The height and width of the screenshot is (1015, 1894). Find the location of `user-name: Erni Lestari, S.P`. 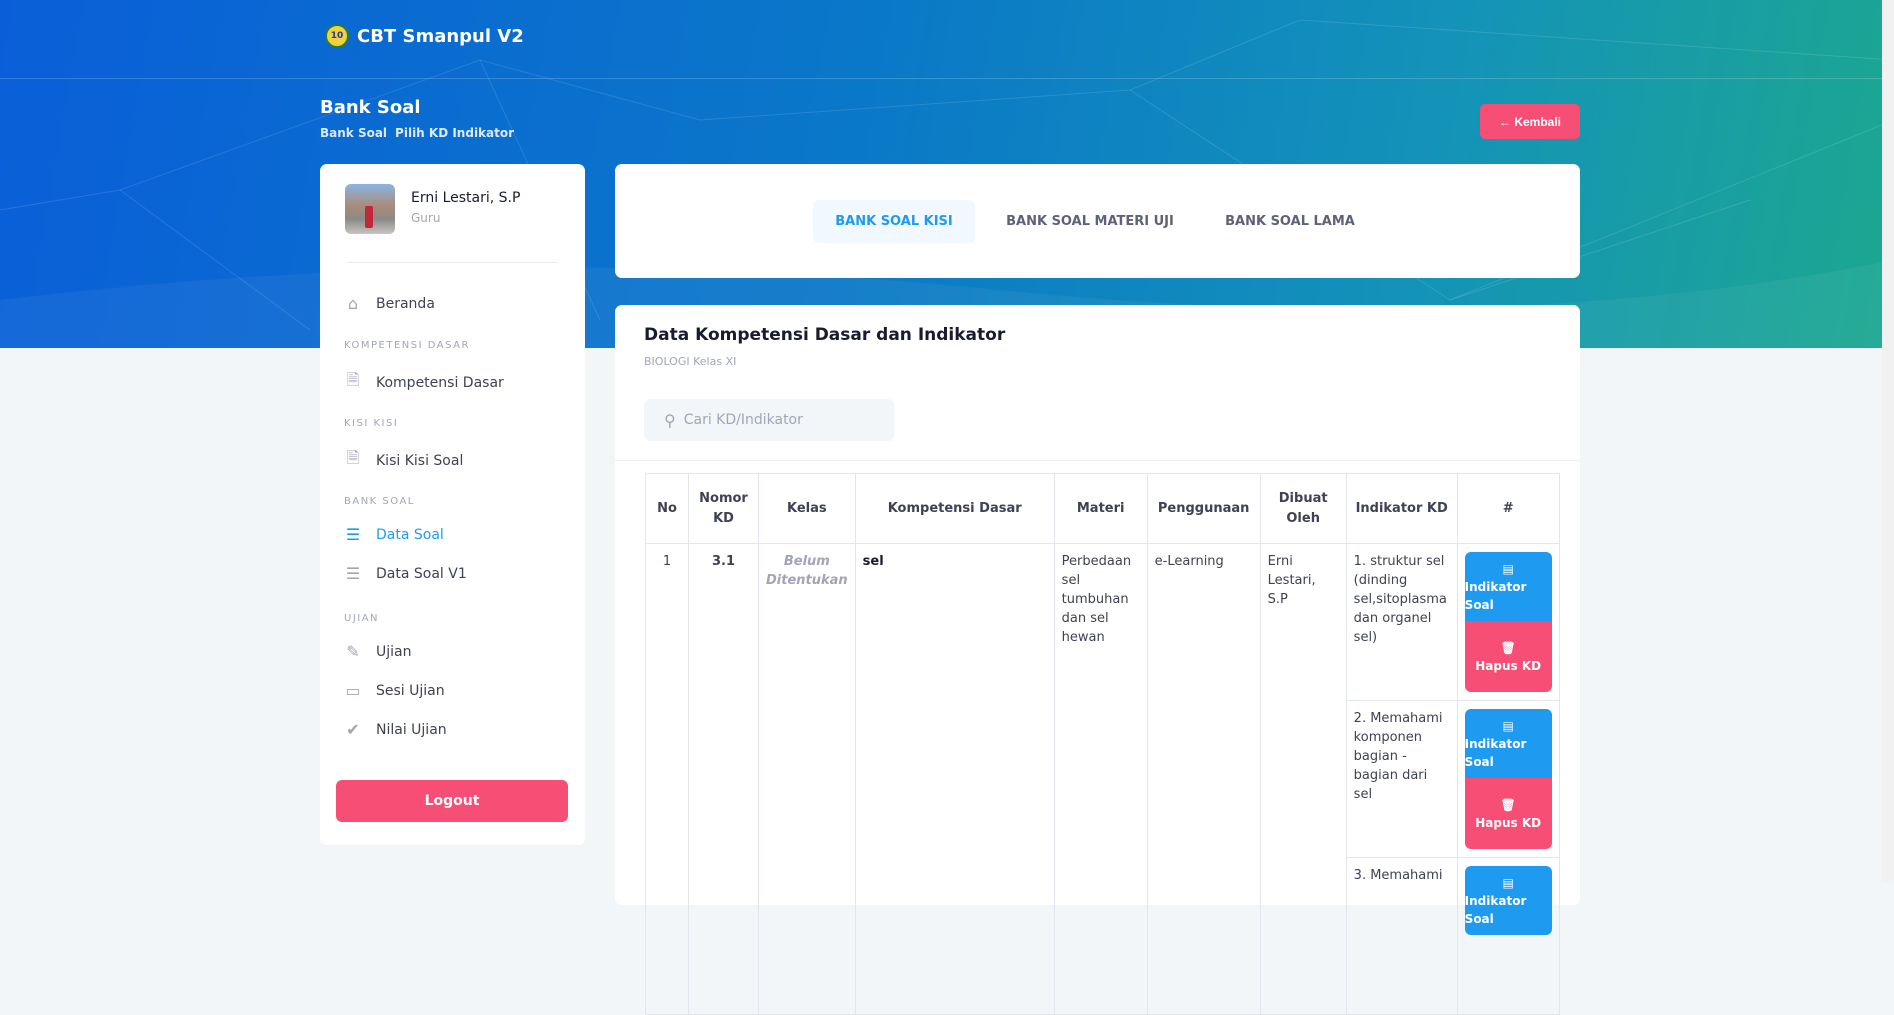

user-name: Erni Lestari, S.P is located at coordinates (466, 198).